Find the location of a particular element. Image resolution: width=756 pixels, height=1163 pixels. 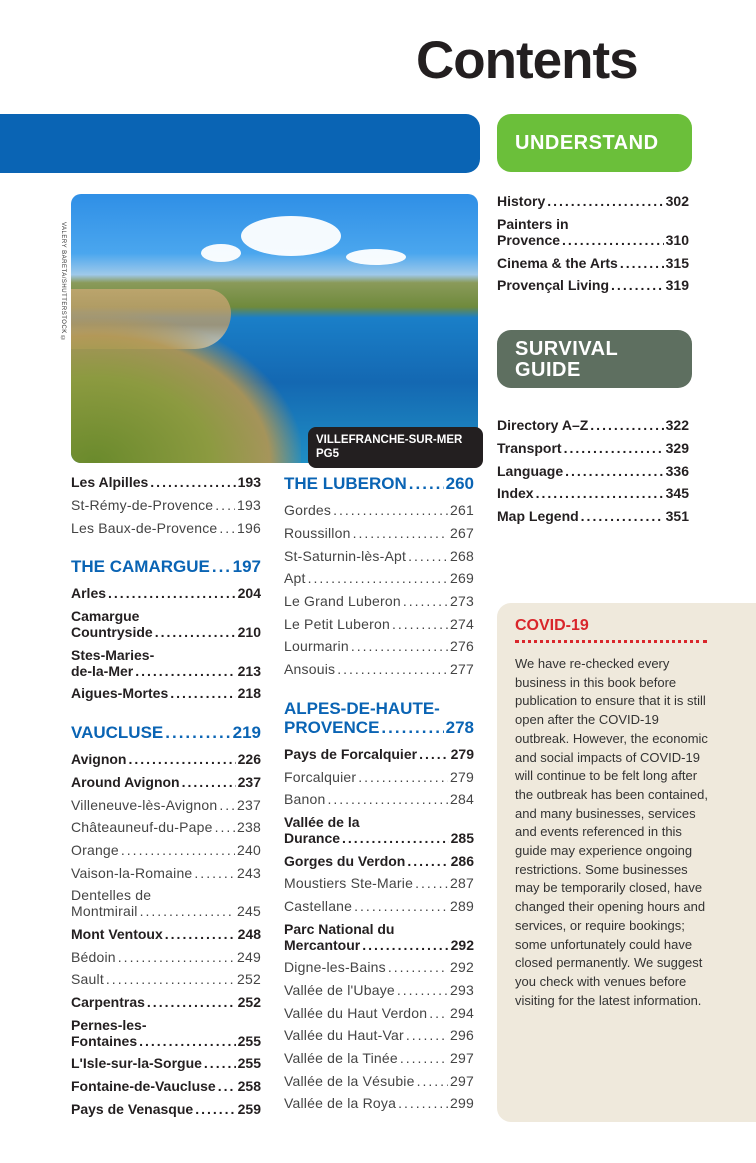

toc-entry: Arles 204 is located at coordinates (166, 593).